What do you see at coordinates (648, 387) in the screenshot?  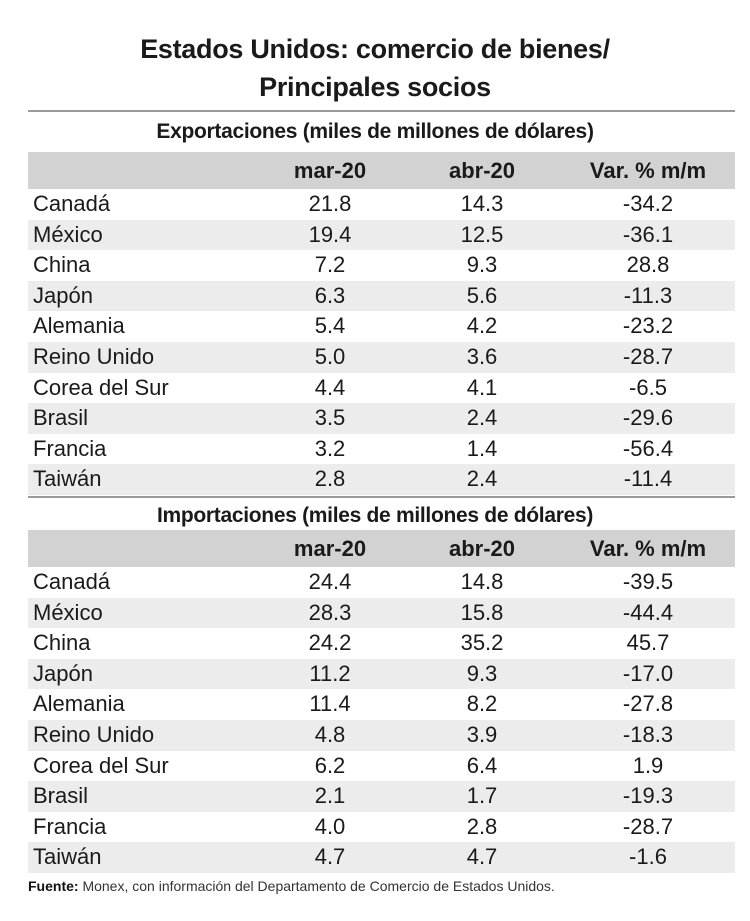 I see `value-cell: -6.5` at bounding box center [648, 387].